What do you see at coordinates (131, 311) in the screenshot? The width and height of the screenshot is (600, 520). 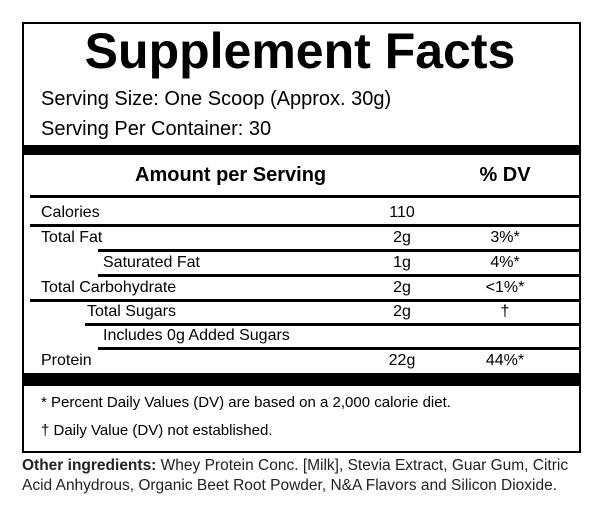 I see `row-label: Total Sugars` at bounding box center [131, 311].